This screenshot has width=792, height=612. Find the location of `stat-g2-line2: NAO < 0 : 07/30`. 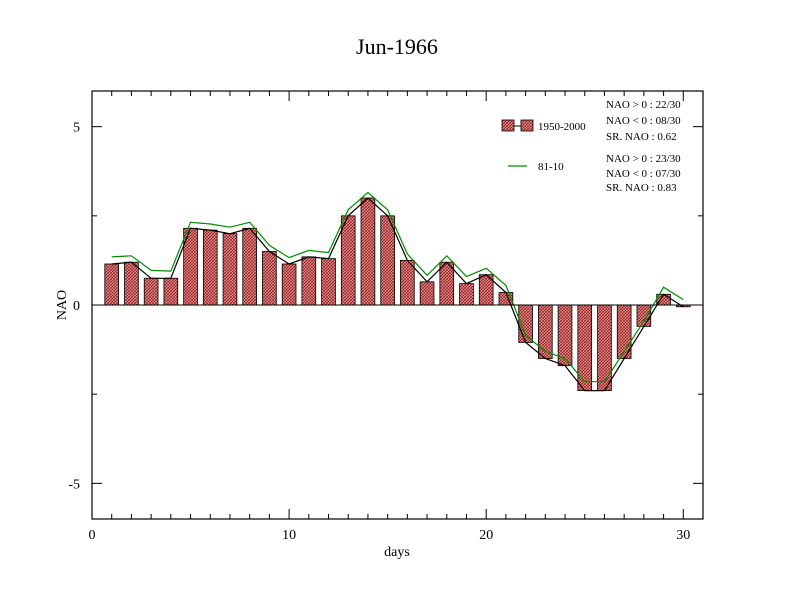

stat-g2-line2: NAO < 0 : 07/30 is located at coordinates (643, 174).